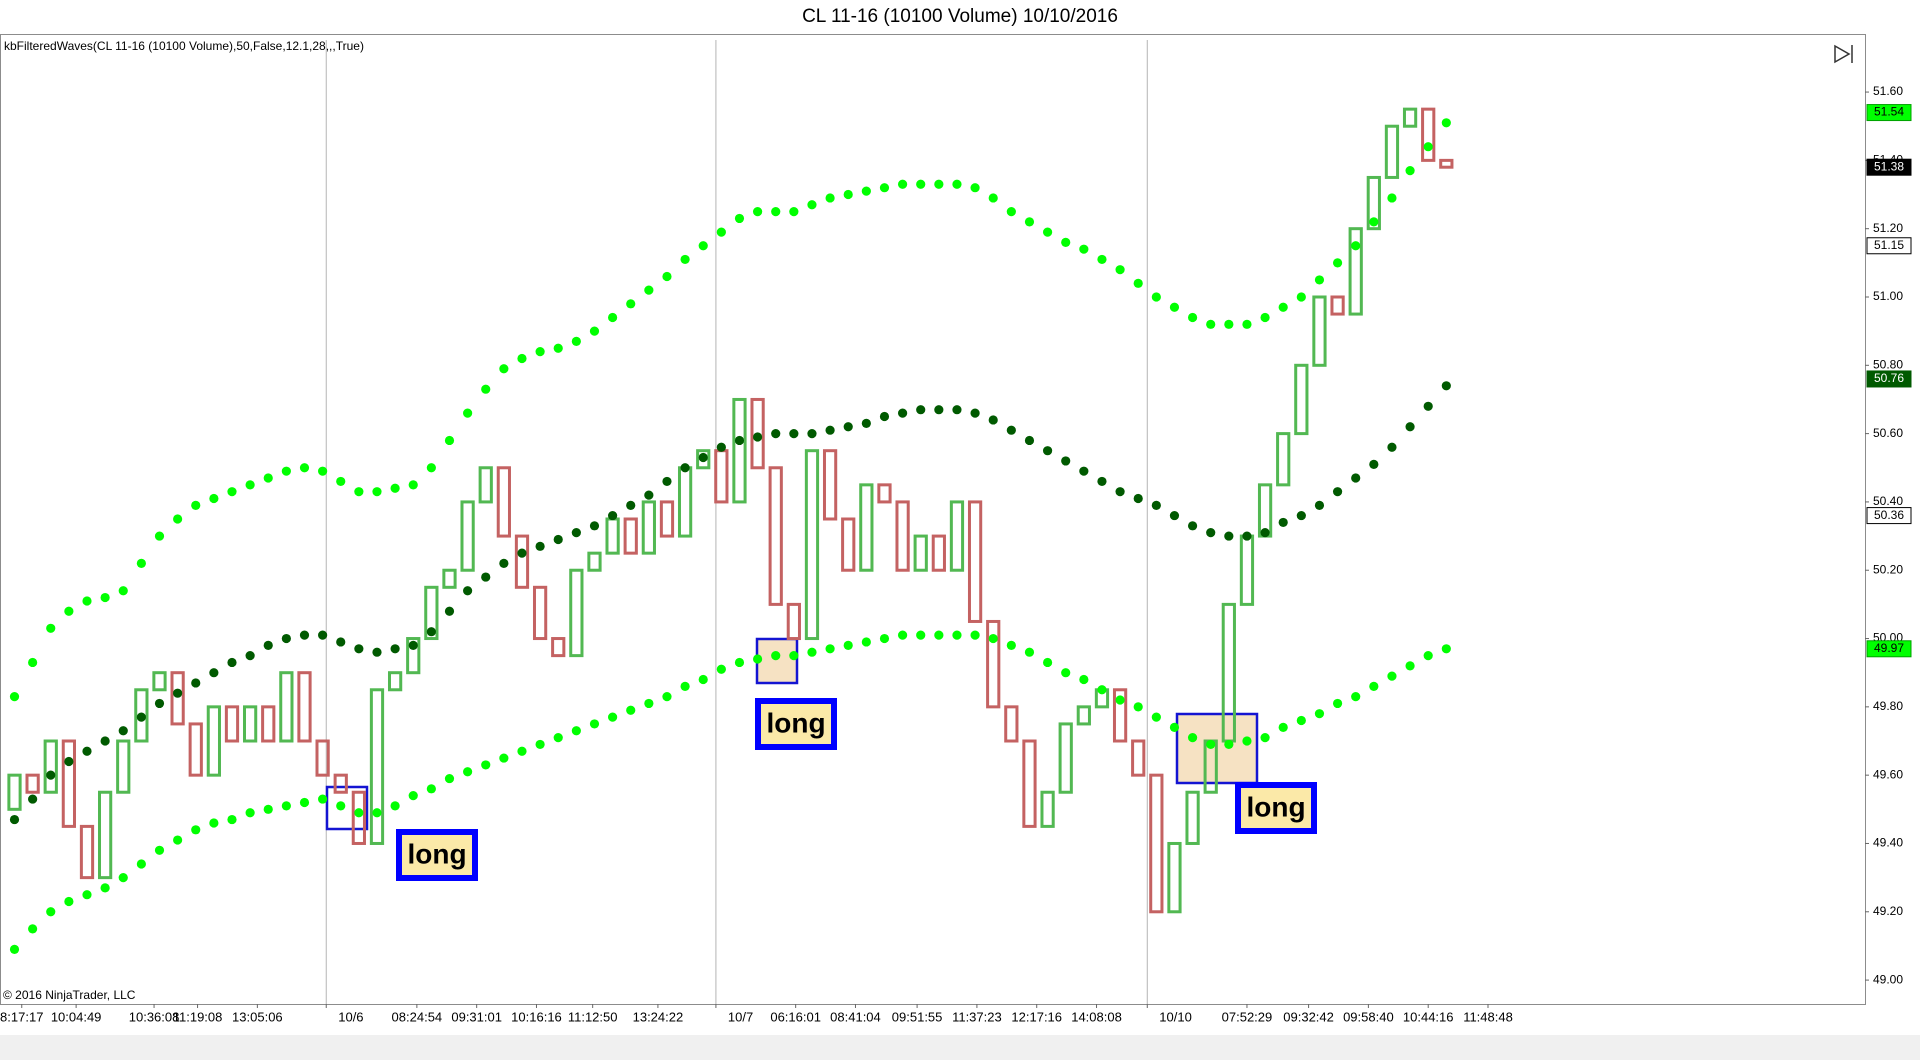 The width and height of the screenshot is (1920, 1060). Describe the element at coordinates (1889, 648) in the screenshot. I see `price-marker-label: 49.97` at that location.